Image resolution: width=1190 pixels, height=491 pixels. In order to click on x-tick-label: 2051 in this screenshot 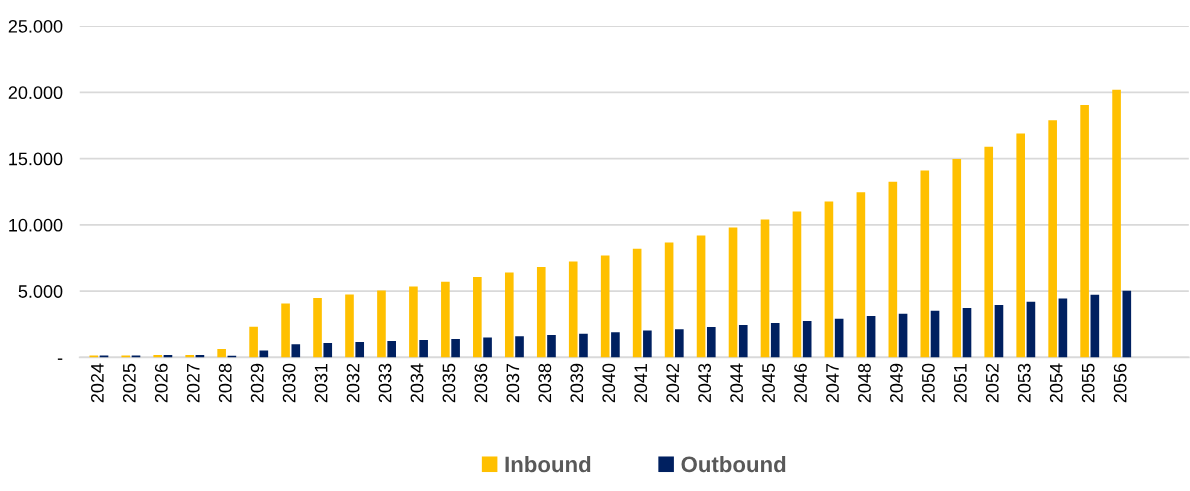, I will do `click(960, 383)`.